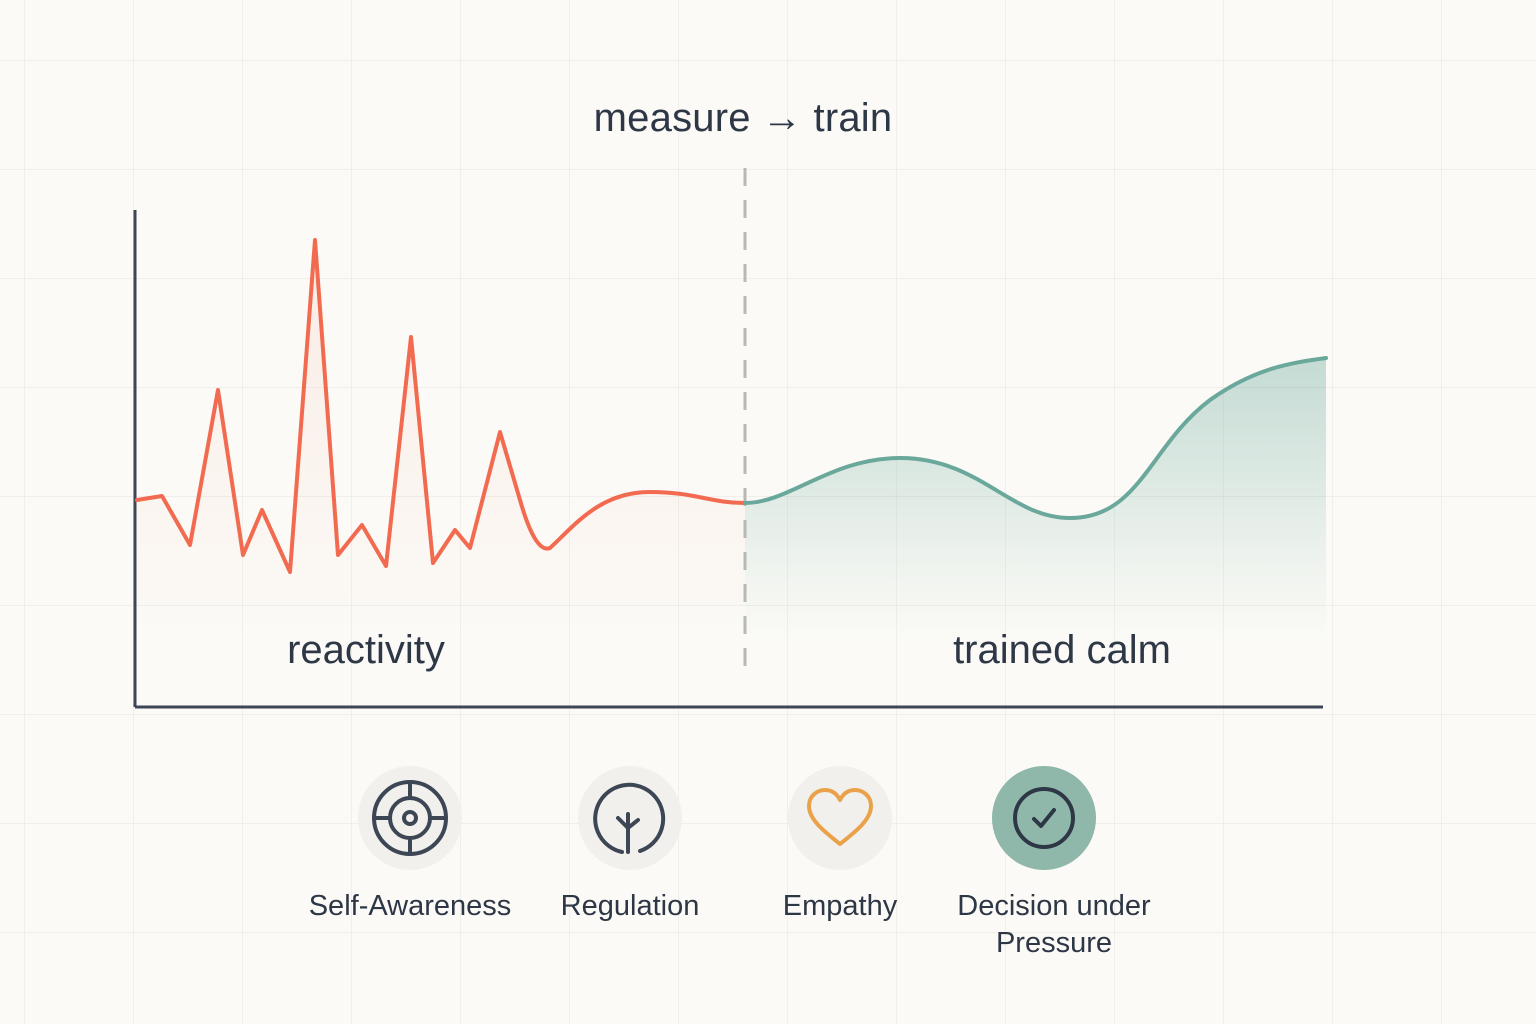 Image resolution: width=1536 pixels, height=1024 pixels. Describe the element at coordinates (410, 906) in the screenshot. I see `skill-label: Self-Awareness` at that location.